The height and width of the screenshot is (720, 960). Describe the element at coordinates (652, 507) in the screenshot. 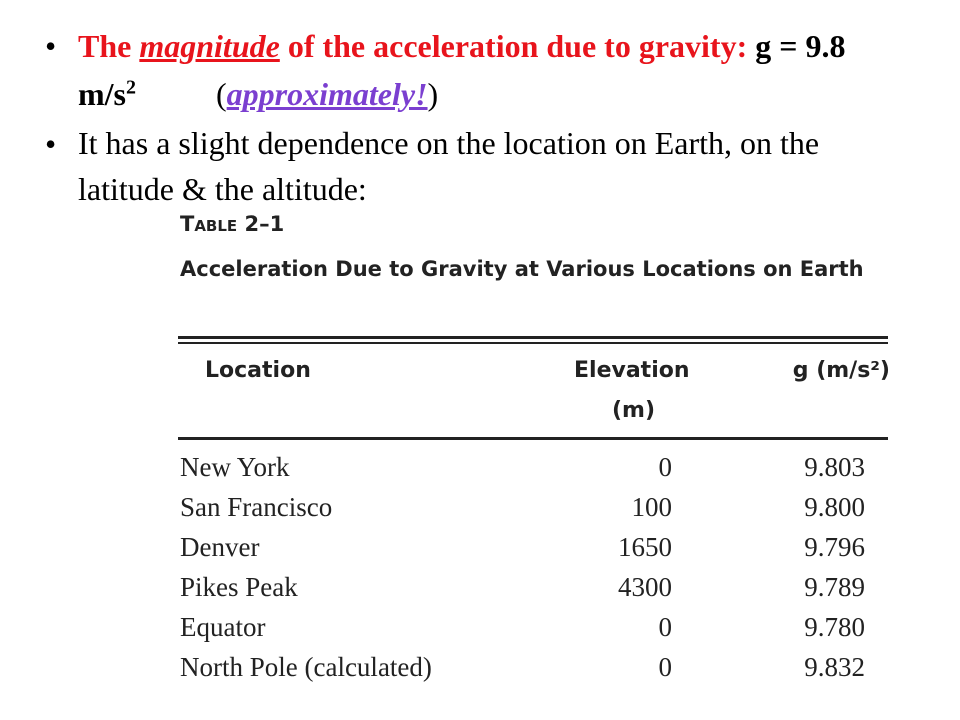

I see `elevation-cell: 100` at that location.